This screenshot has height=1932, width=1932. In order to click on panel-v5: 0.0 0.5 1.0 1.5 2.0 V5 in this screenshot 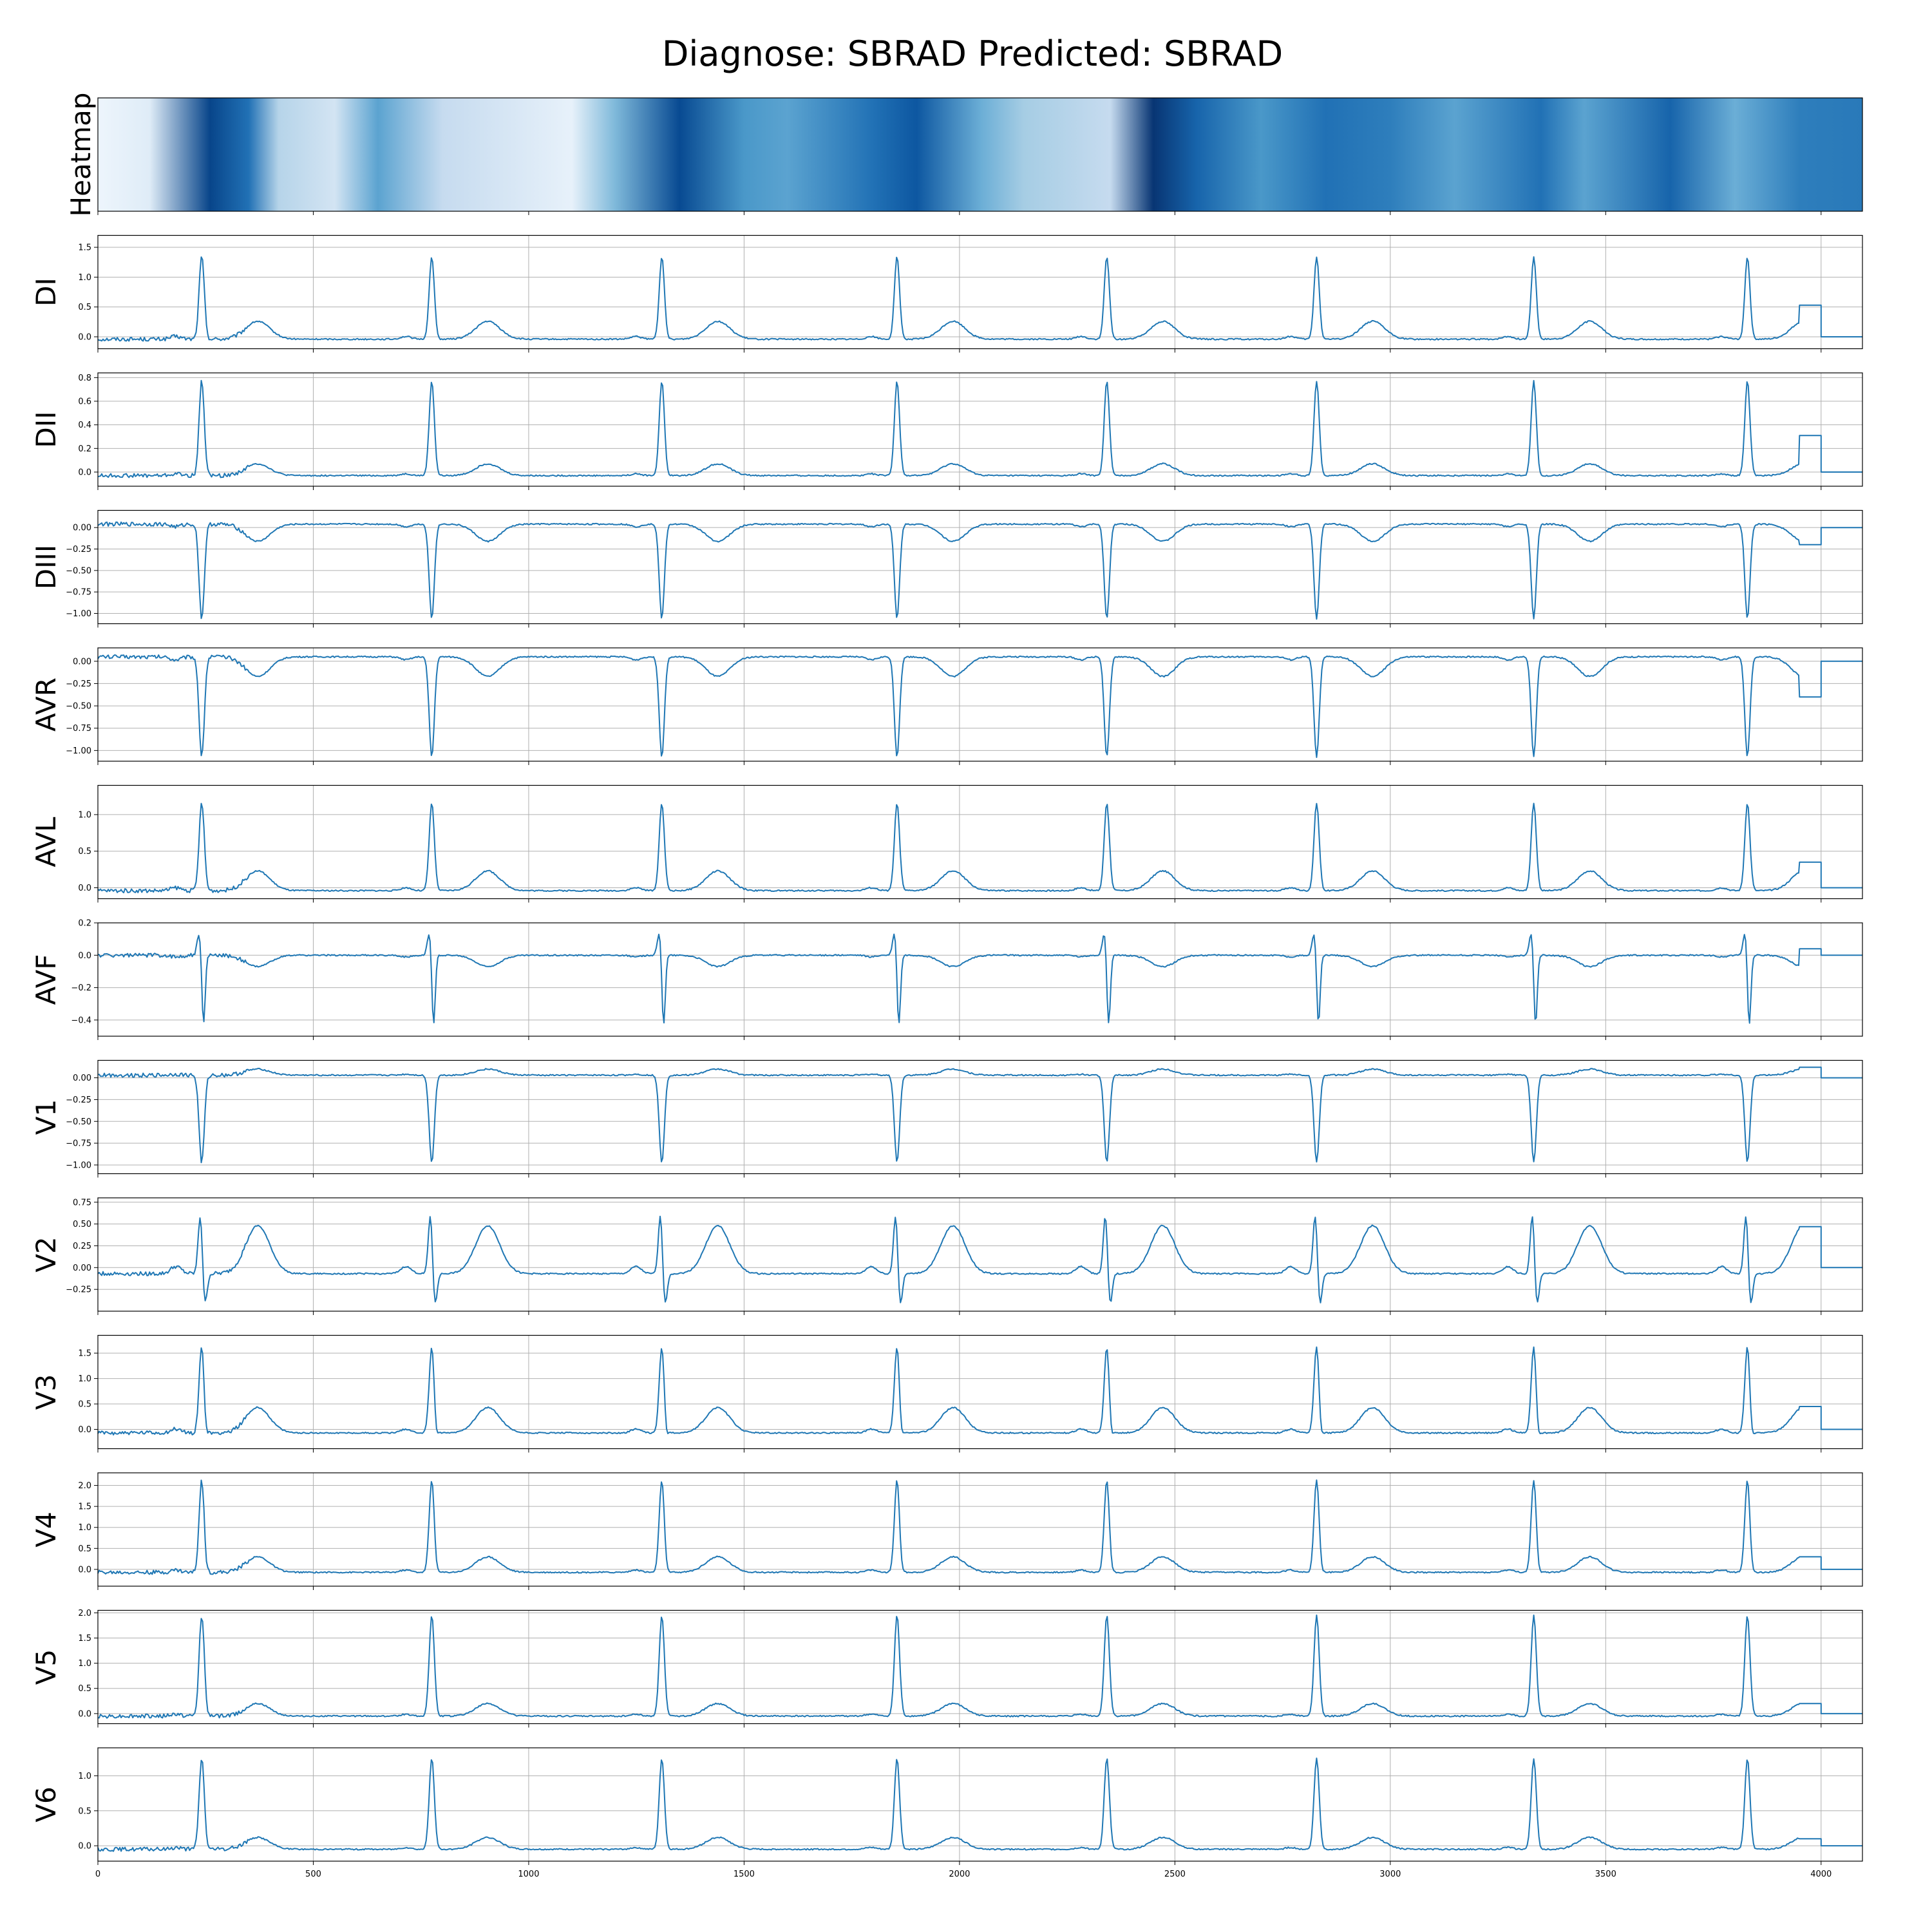, I will do `click(946, 1669)`.